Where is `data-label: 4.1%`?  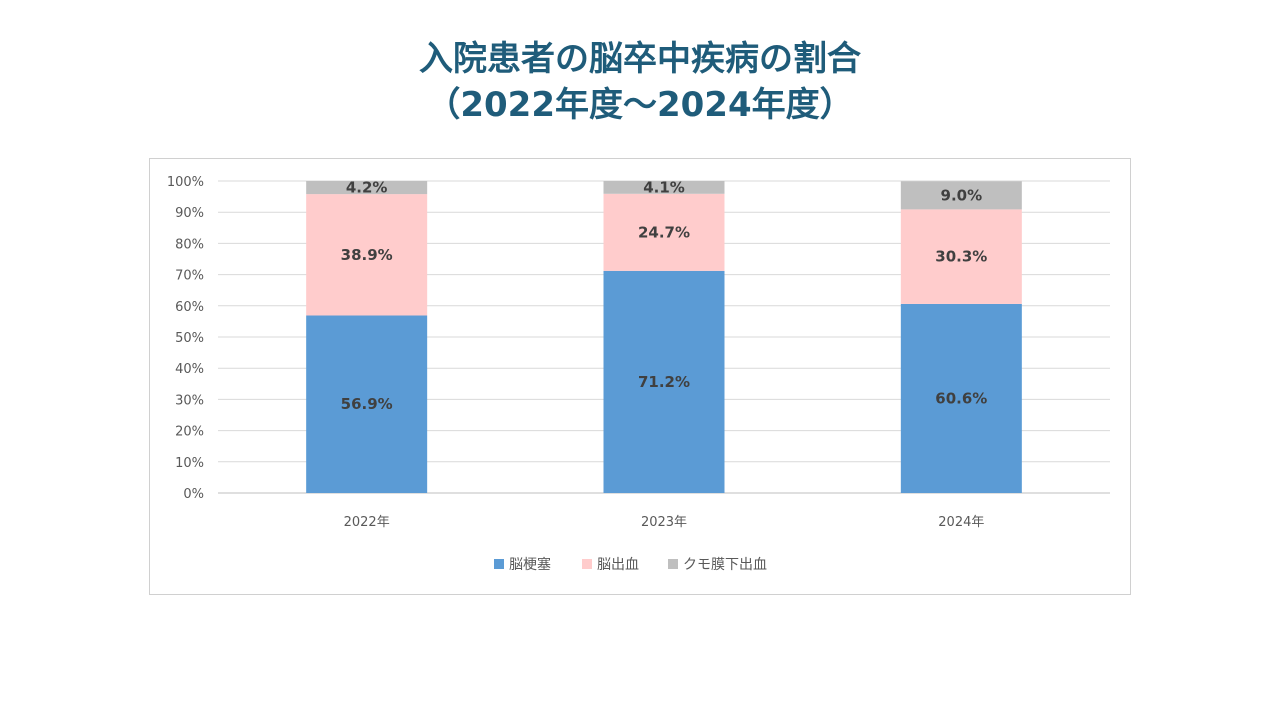 data-label: 4.1% is located at coordinates (664, 187).